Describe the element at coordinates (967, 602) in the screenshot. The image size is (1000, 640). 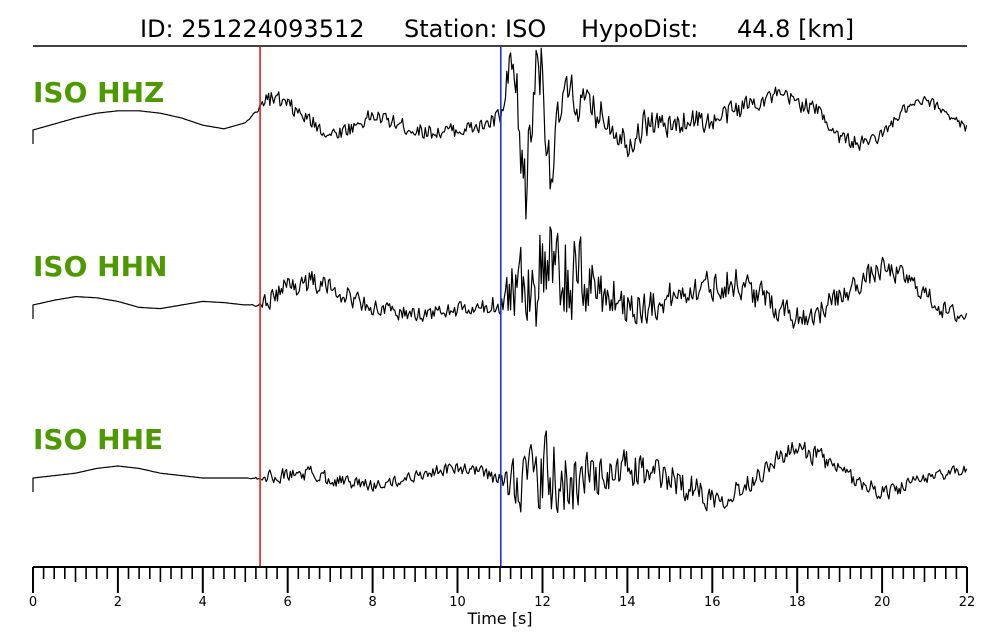
I see `x-tick-label: 22` at that location.